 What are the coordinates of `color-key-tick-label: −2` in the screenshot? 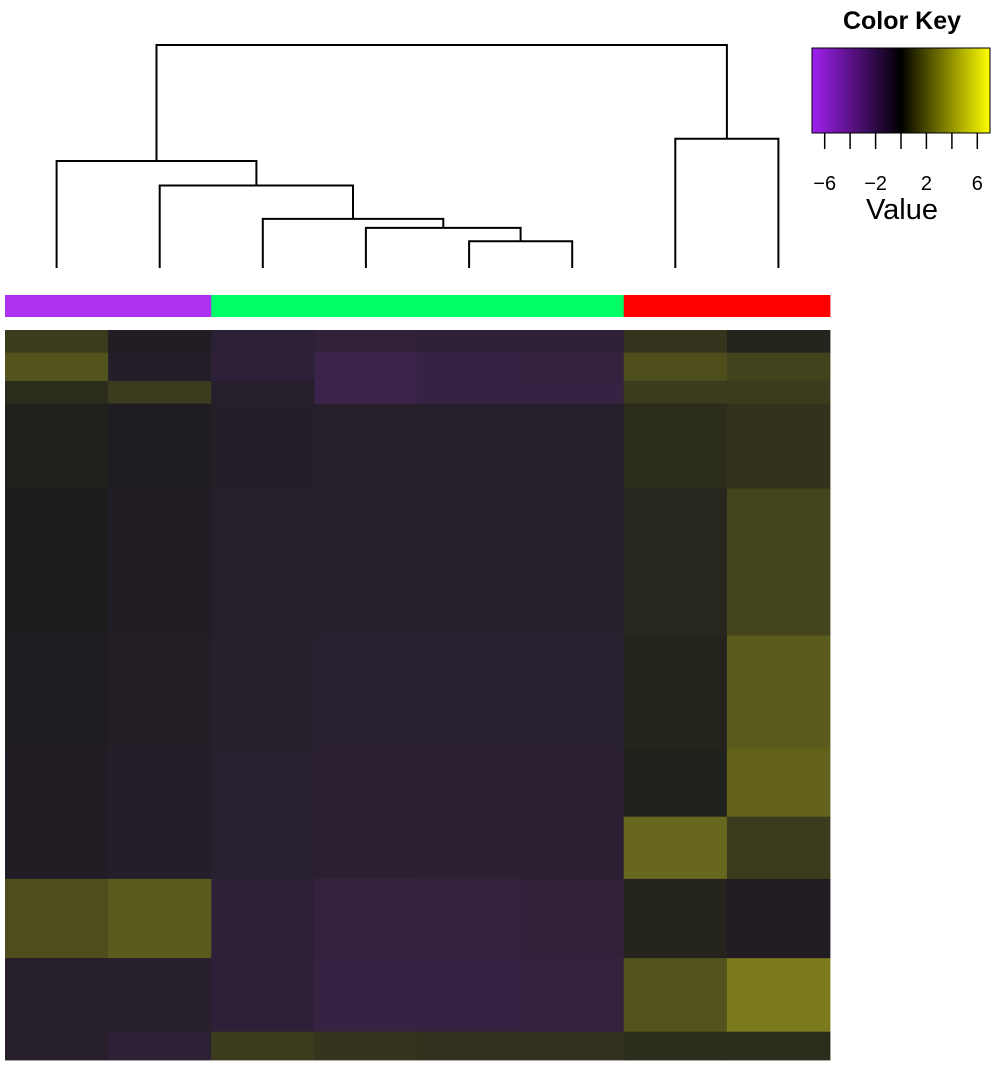 It's located at (875, 184).